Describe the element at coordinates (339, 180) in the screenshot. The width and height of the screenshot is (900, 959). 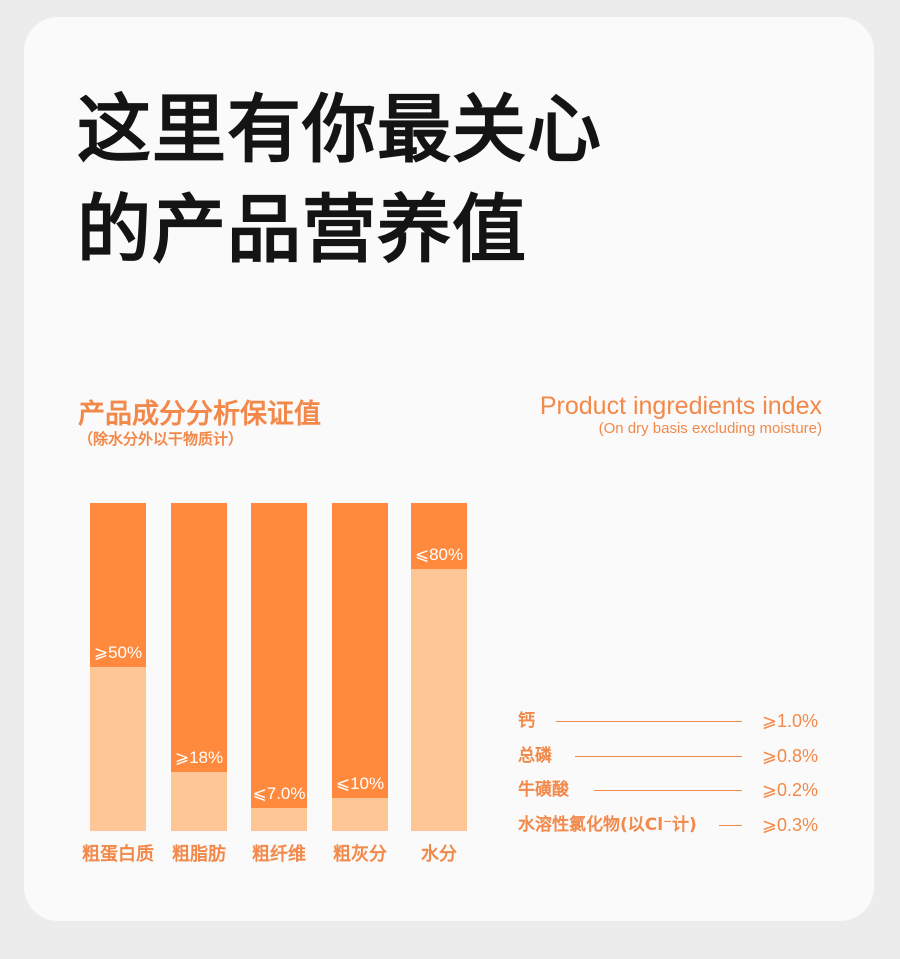
I see `headline: 这里有你最关心 的产品营养值` at that location.